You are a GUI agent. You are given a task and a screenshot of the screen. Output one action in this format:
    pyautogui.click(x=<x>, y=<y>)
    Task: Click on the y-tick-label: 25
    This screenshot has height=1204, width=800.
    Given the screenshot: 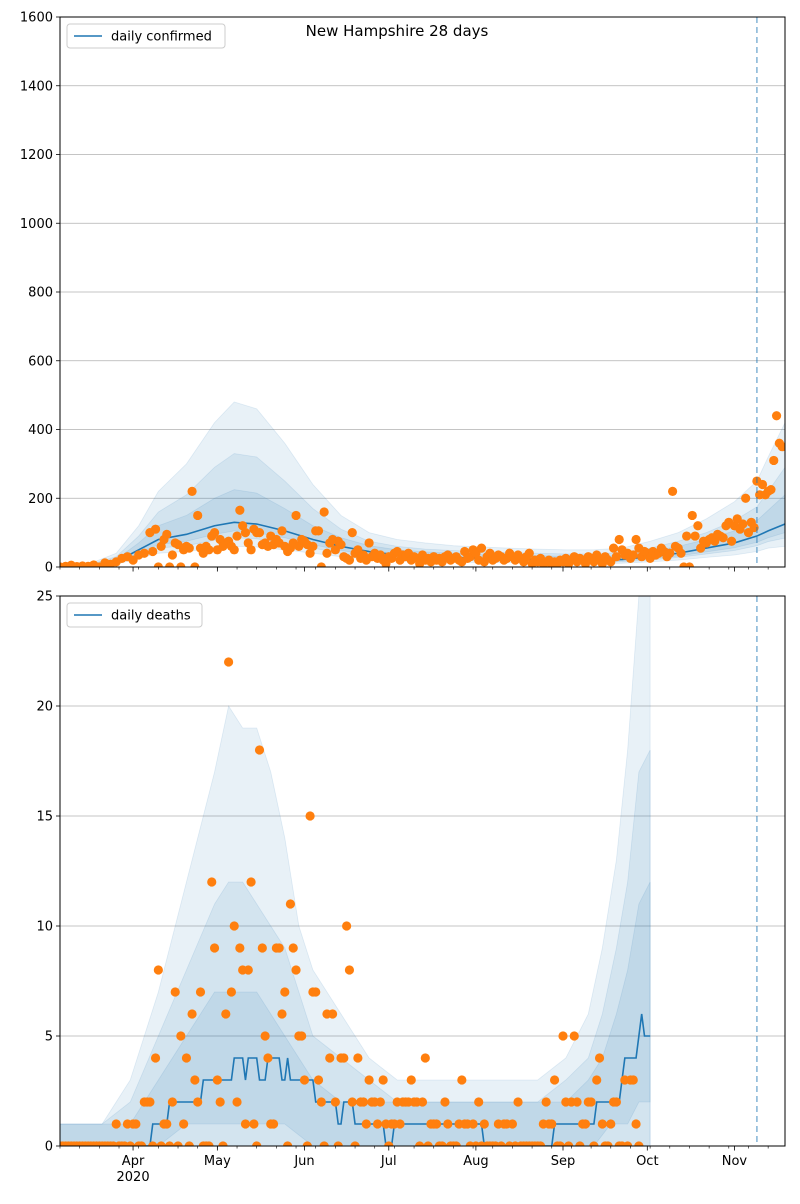 What is the action you would take?
    pyautogui.click(x=44, y=597)
    